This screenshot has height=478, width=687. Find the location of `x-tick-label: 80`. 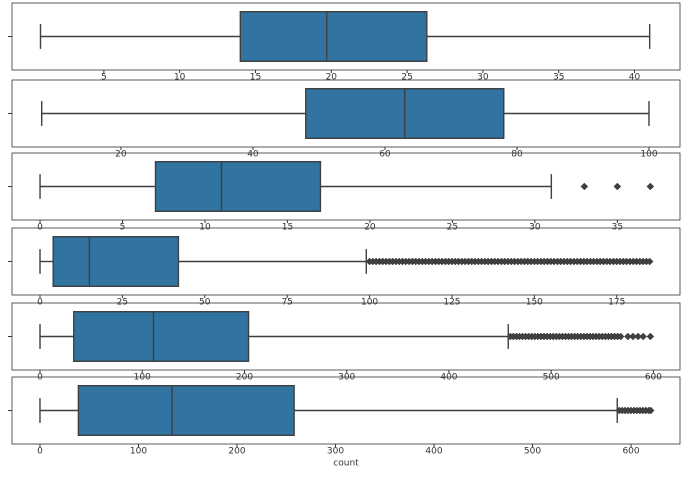

x-tick-label: 80 is located at coordinates (517, 155).